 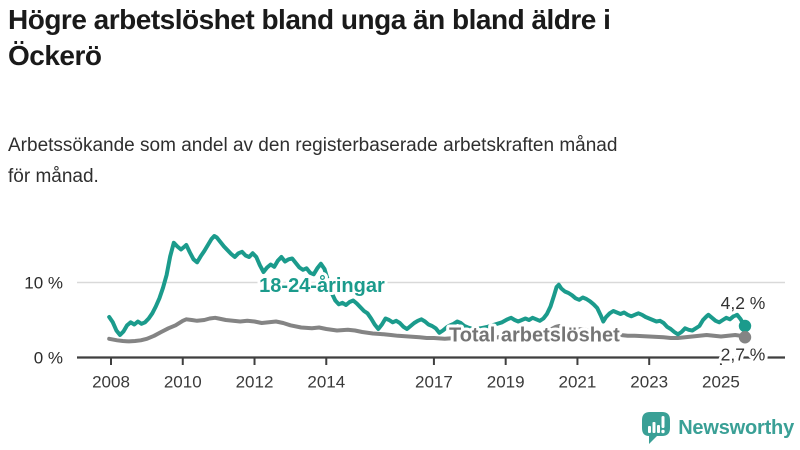 I want to click on x-tick-label: 2021, so click(x=578, y=382).